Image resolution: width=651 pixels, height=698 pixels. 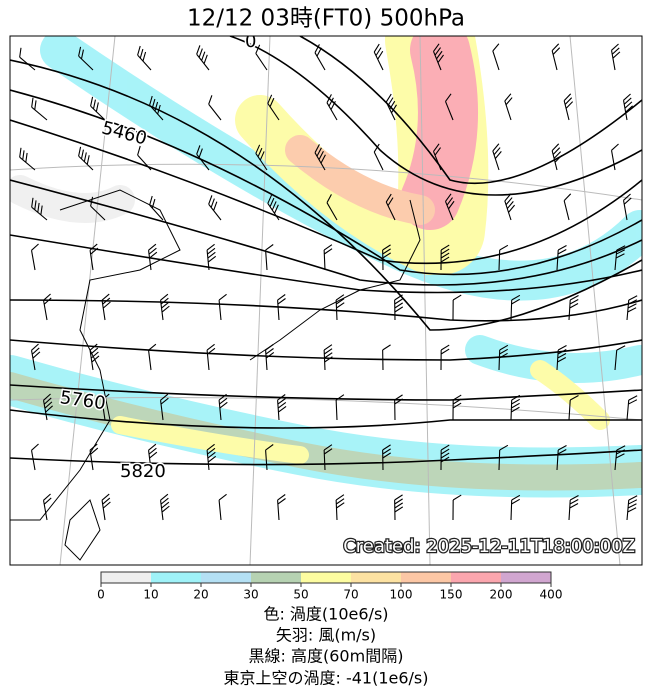 I want to click on colorbar-frame, so click(x=326, y=577).